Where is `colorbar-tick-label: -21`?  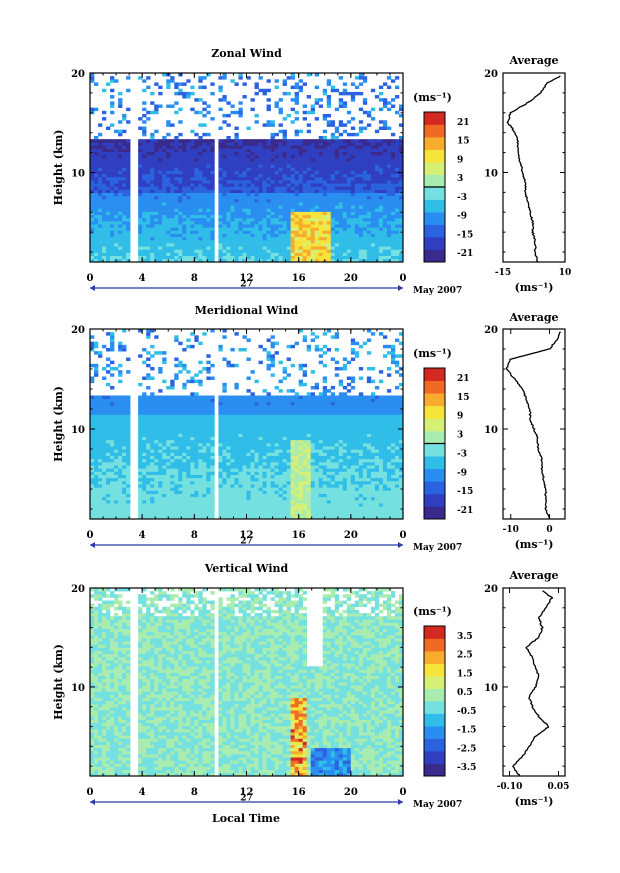 colorbar-tick-label: -21 is located at coordinates (465, 254).